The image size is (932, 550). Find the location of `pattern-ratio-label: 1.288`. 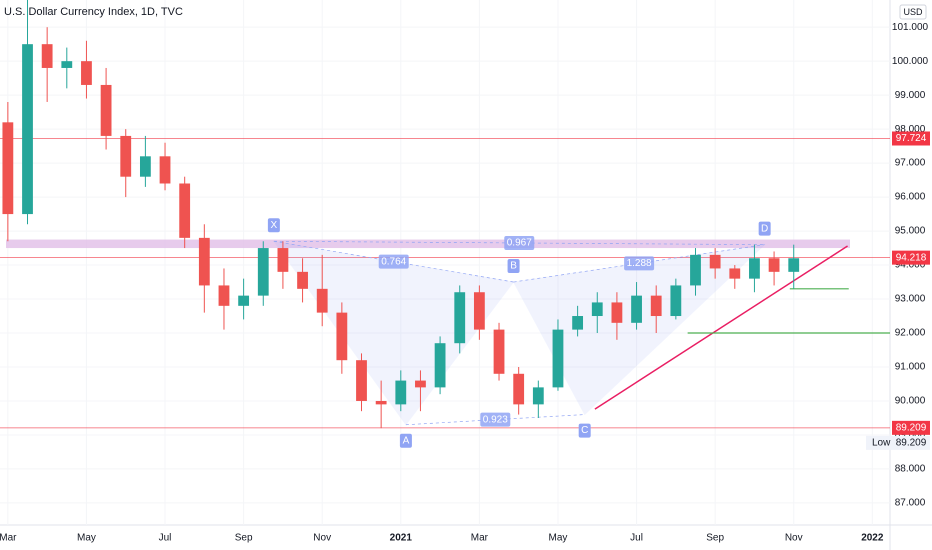

pattern-ratio-label: 1.288 is located at coordinates (639, 263).